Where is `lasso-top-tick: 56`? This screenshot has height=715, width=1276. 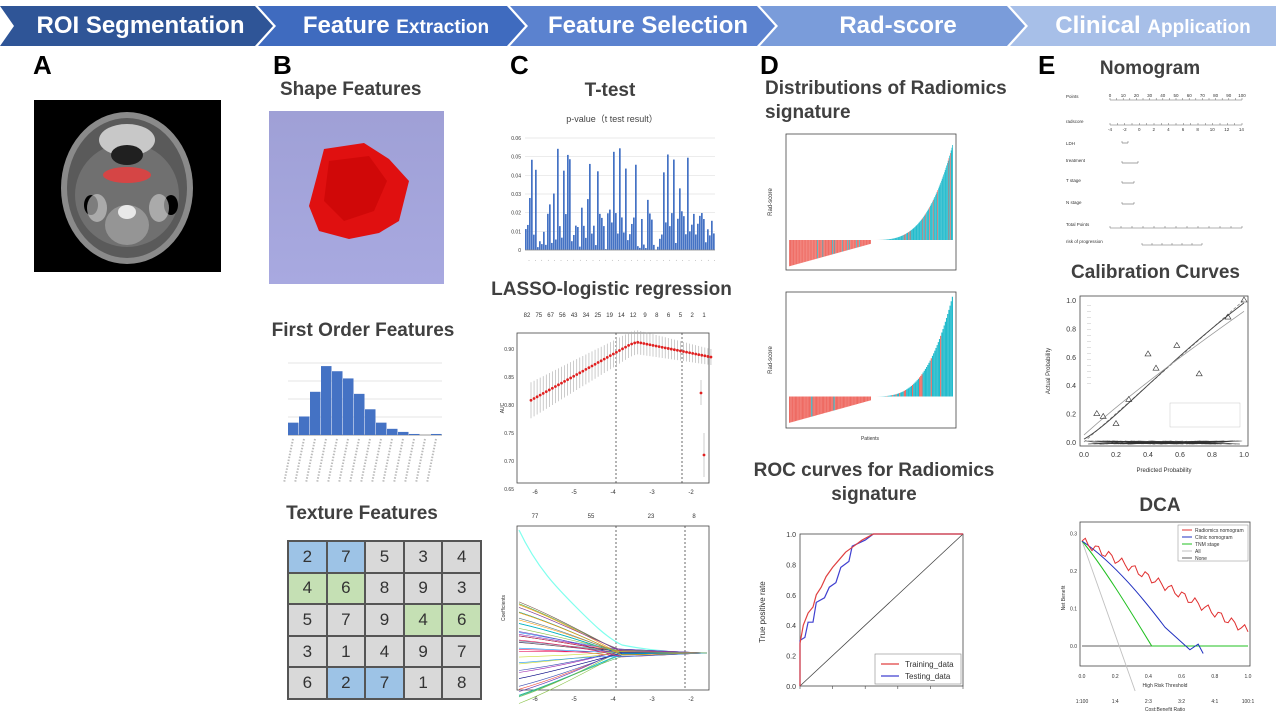
lasso-top-tick: 56 is located at coordinates (562, 316).